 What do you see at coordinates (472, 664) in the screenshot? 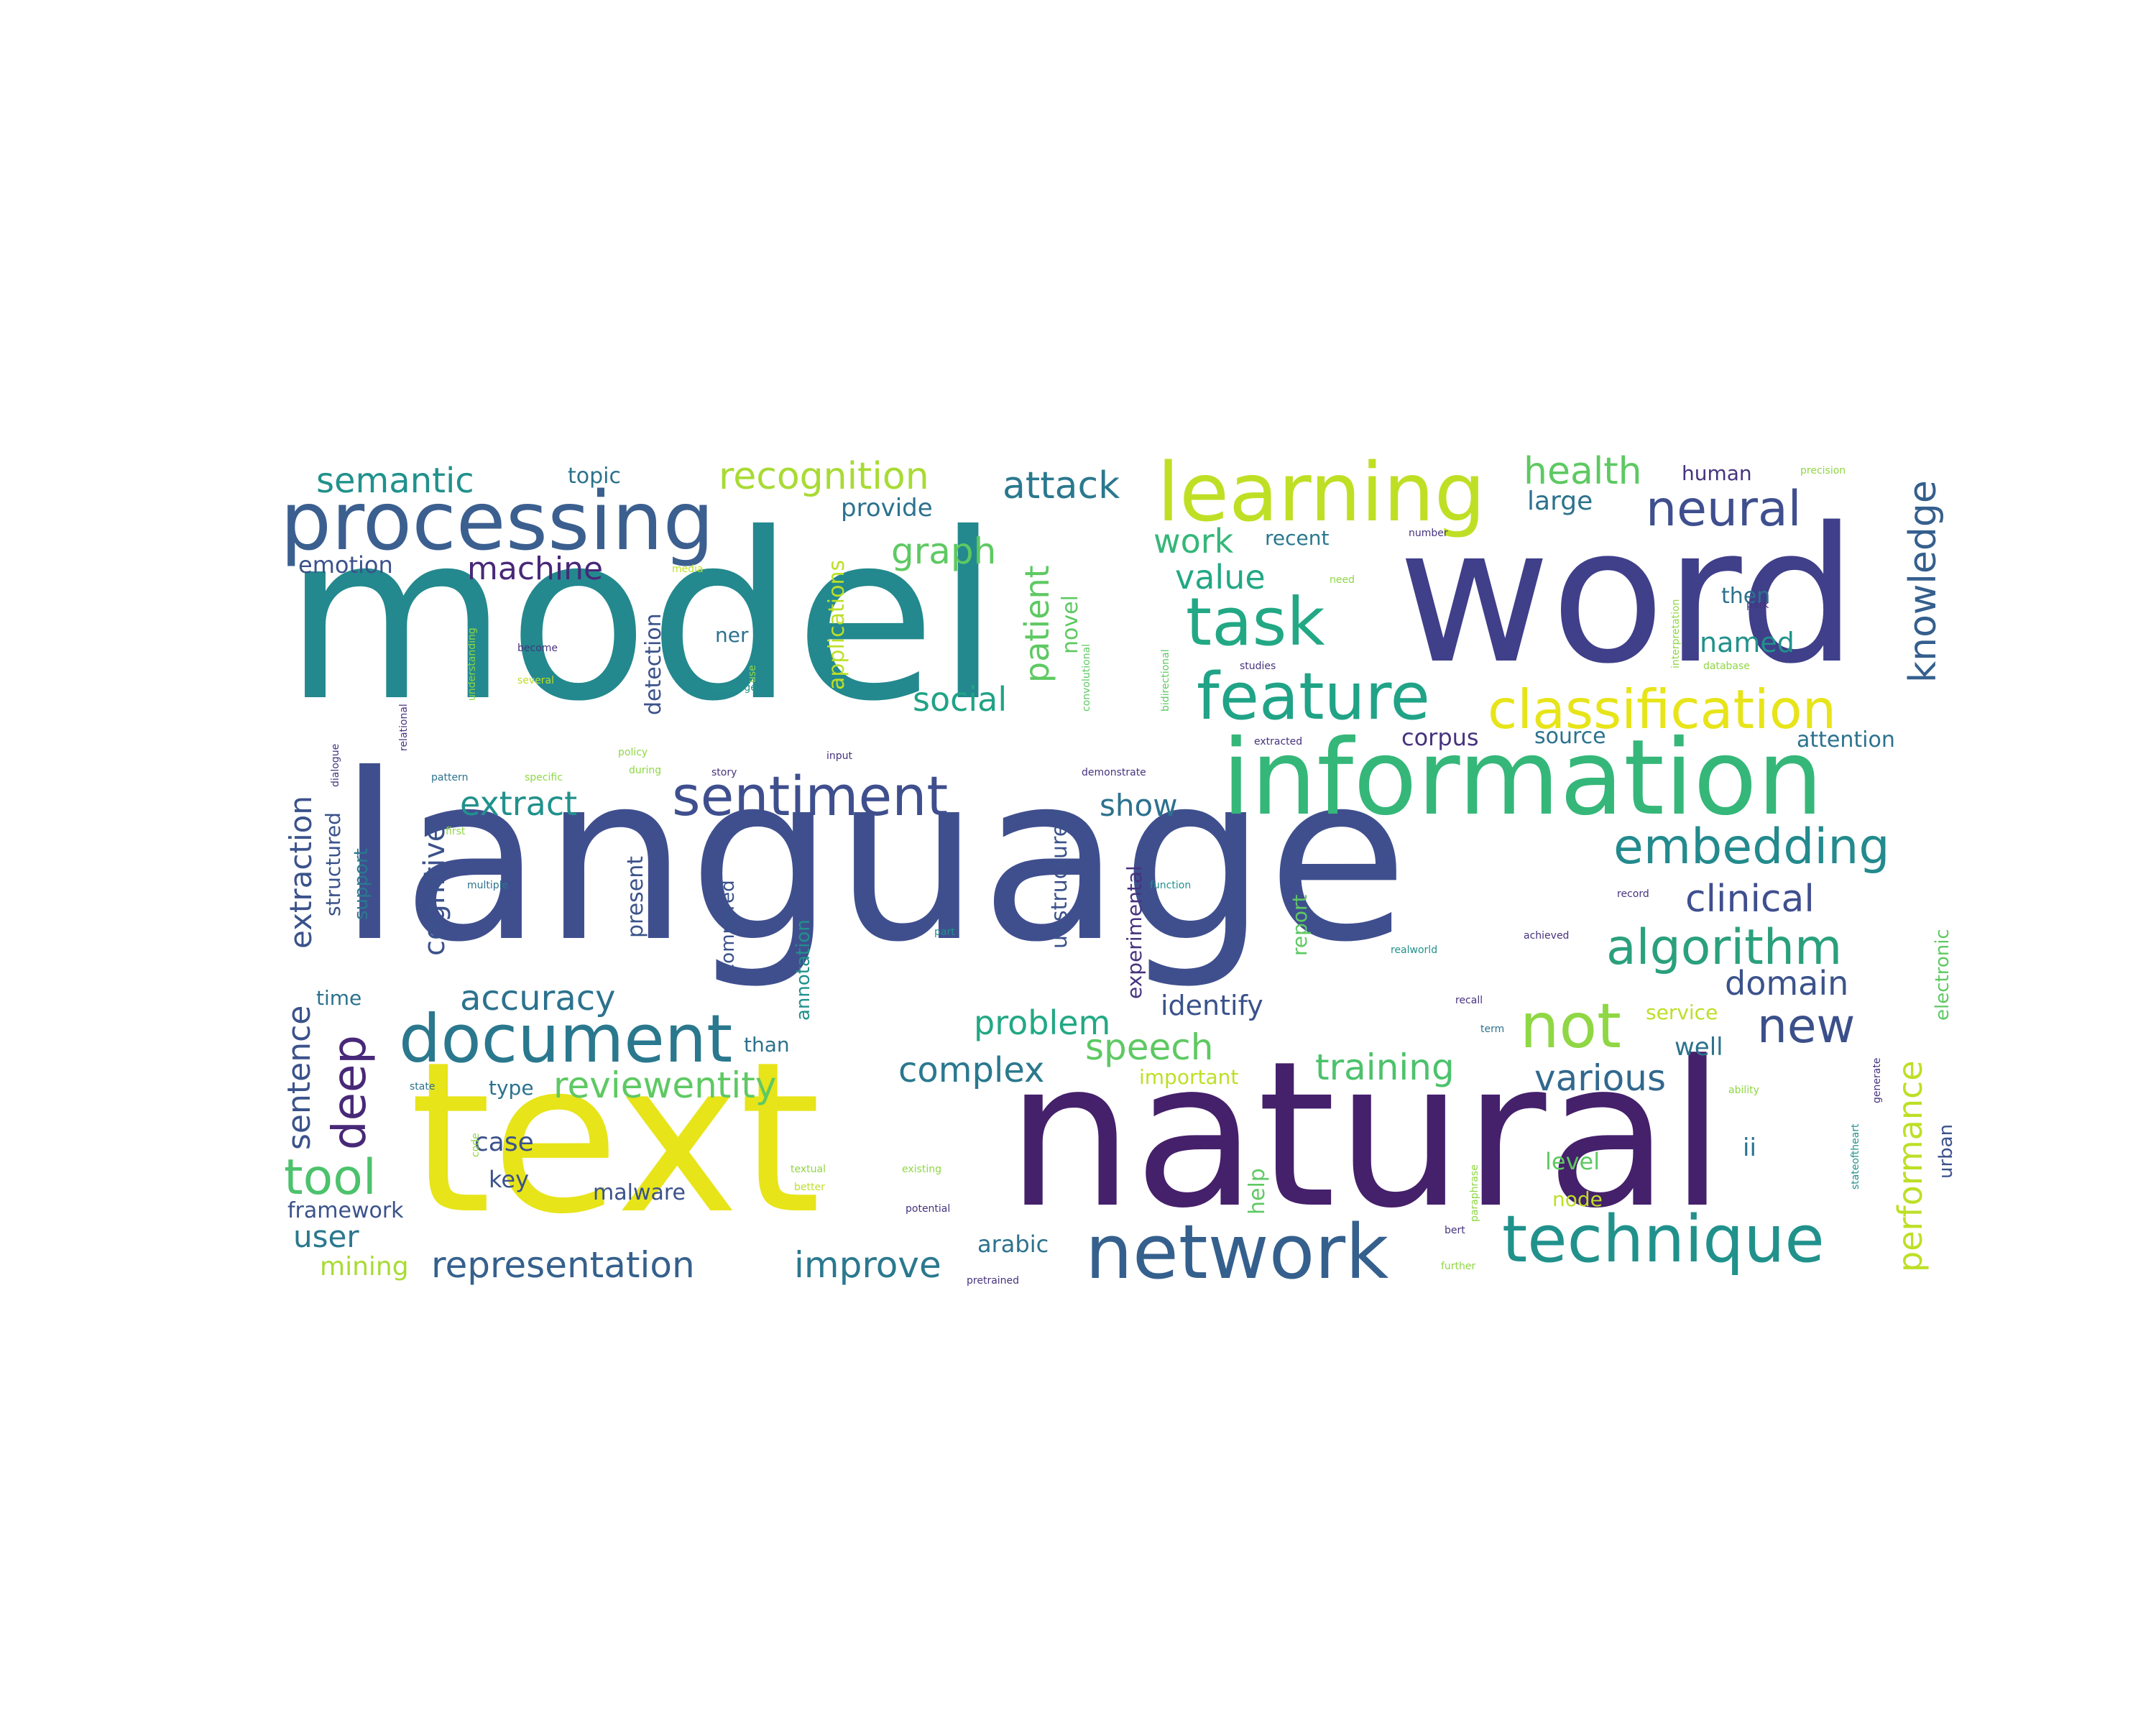
I see `word: understanding` at bounding box center [472, 664].